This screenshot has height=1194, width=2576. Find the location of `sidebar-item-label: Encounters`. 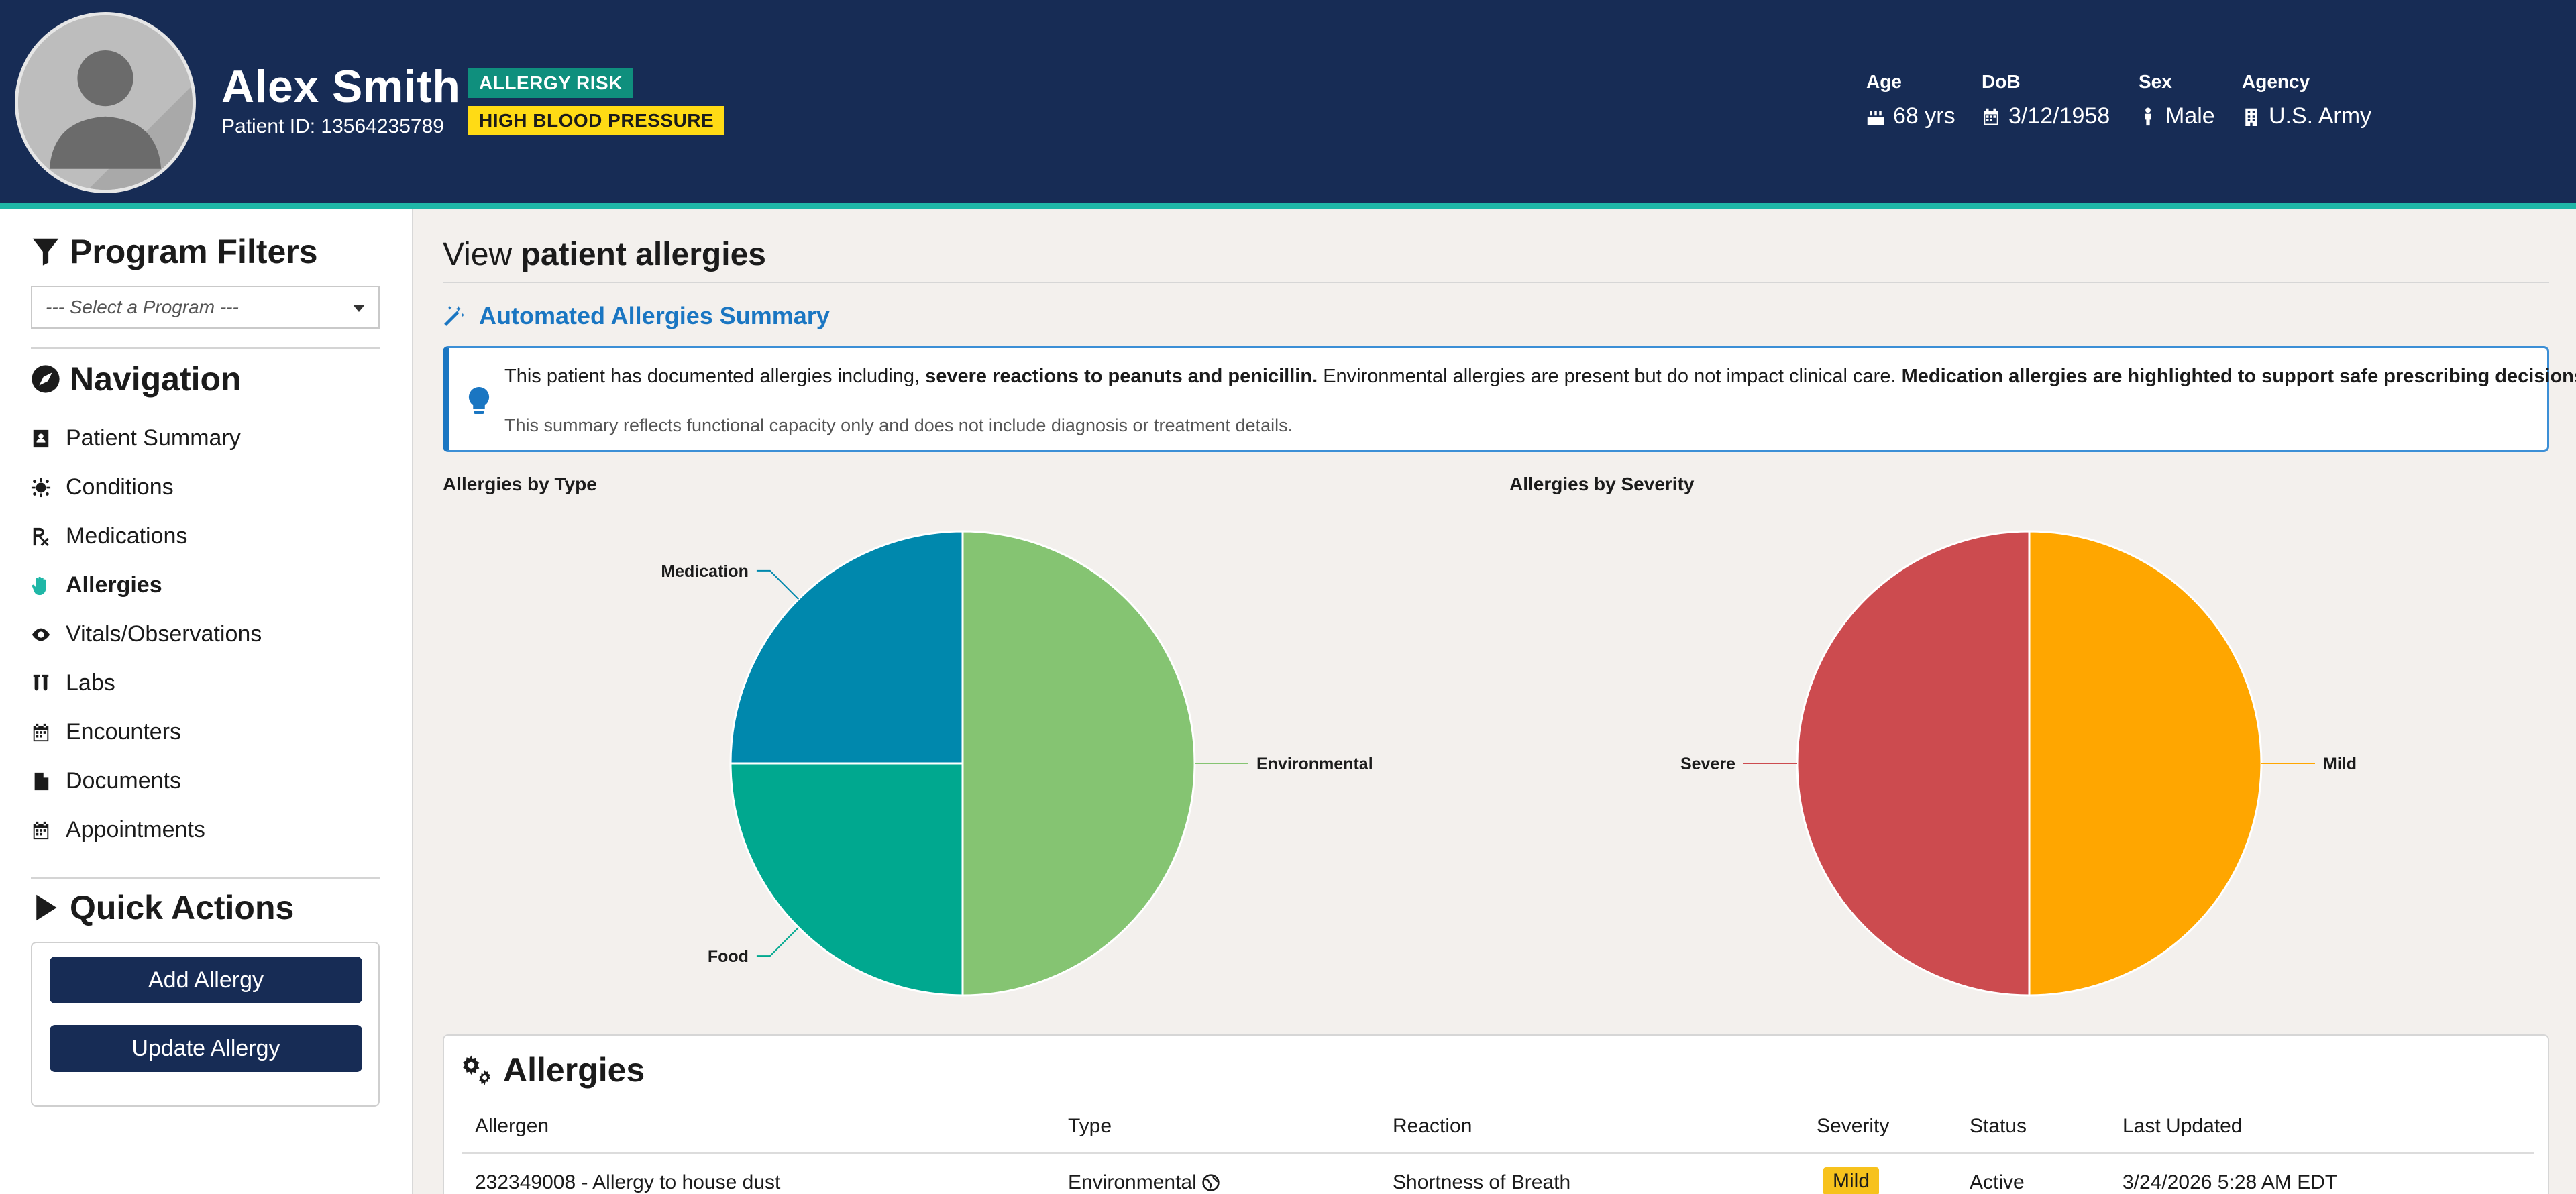

sidebar-item-label: Encounters is located at coordinates (123, 732).